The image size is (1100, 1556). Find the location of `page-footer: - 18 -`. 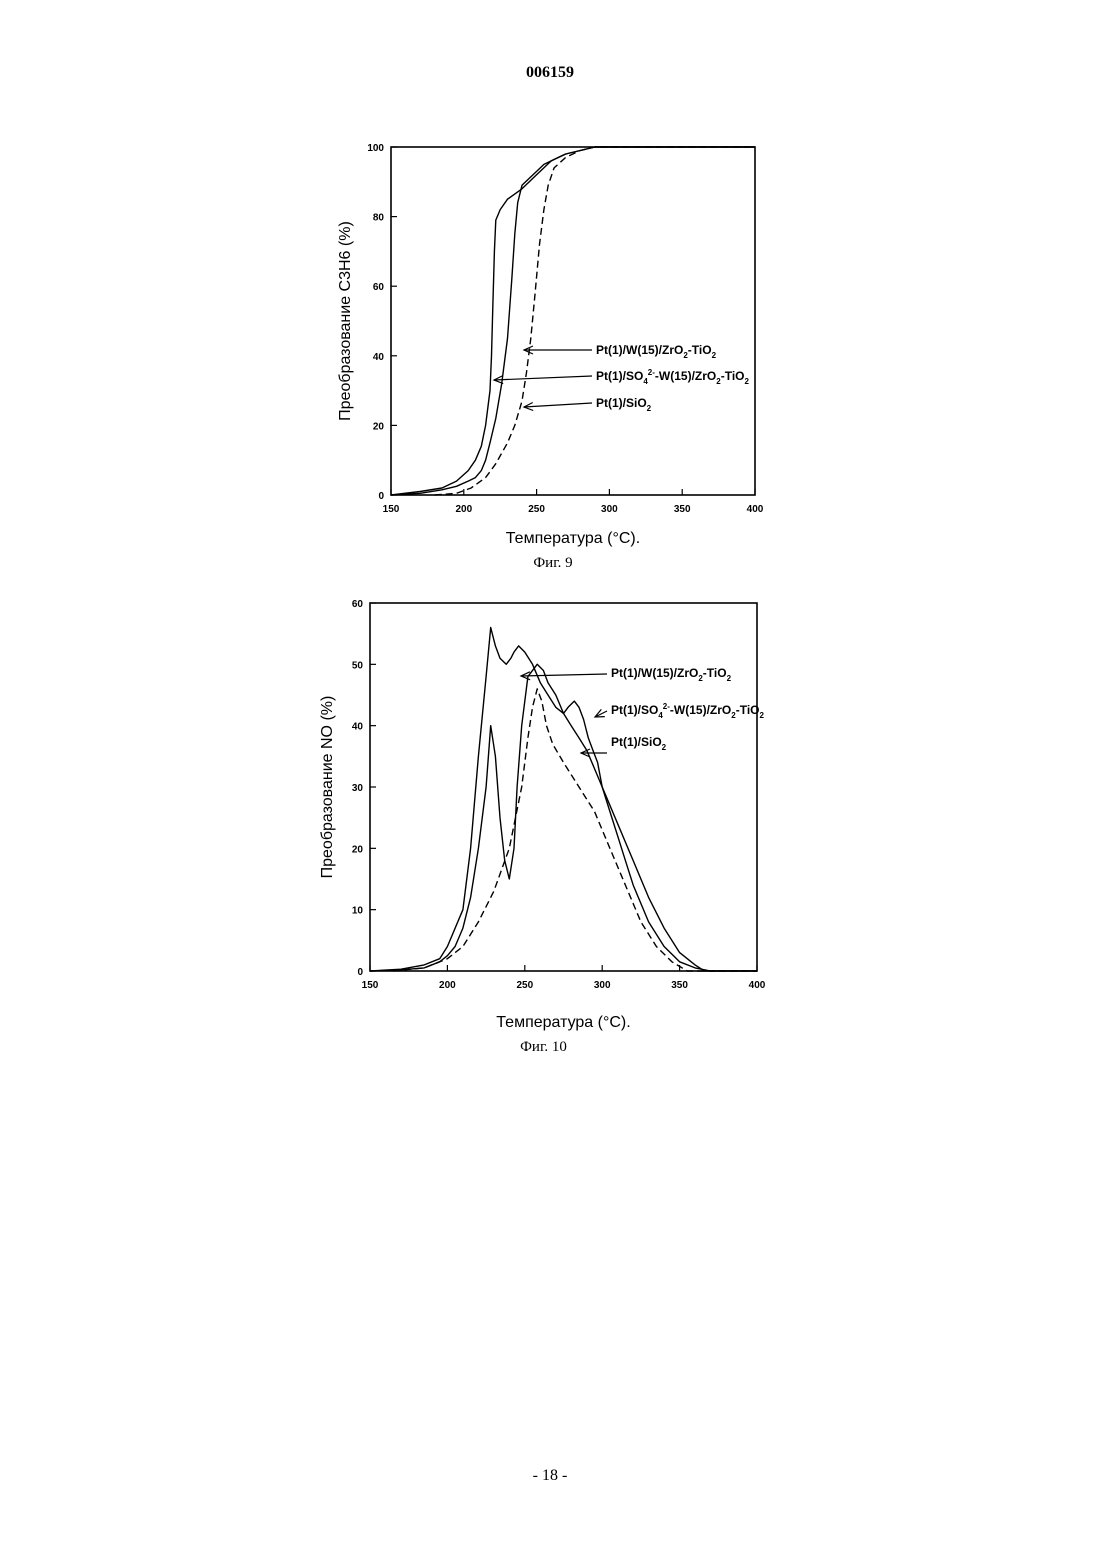

page-footer: - 18 - is located at coordinates (550, 1476).